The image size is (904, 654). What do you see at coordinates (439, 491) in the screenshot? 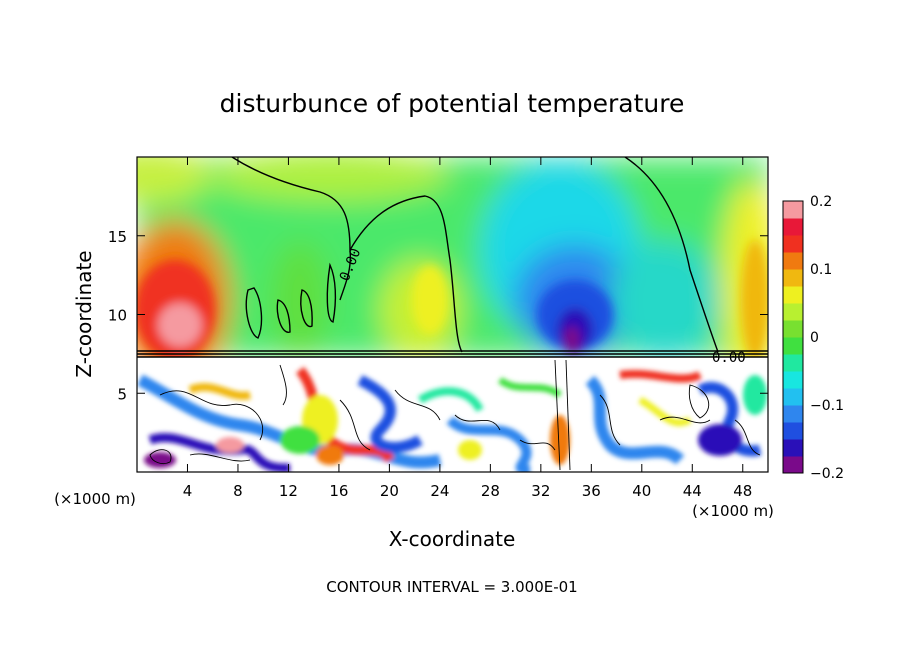
I see `x-tick-label: 24` at bounding box center [439, 491].